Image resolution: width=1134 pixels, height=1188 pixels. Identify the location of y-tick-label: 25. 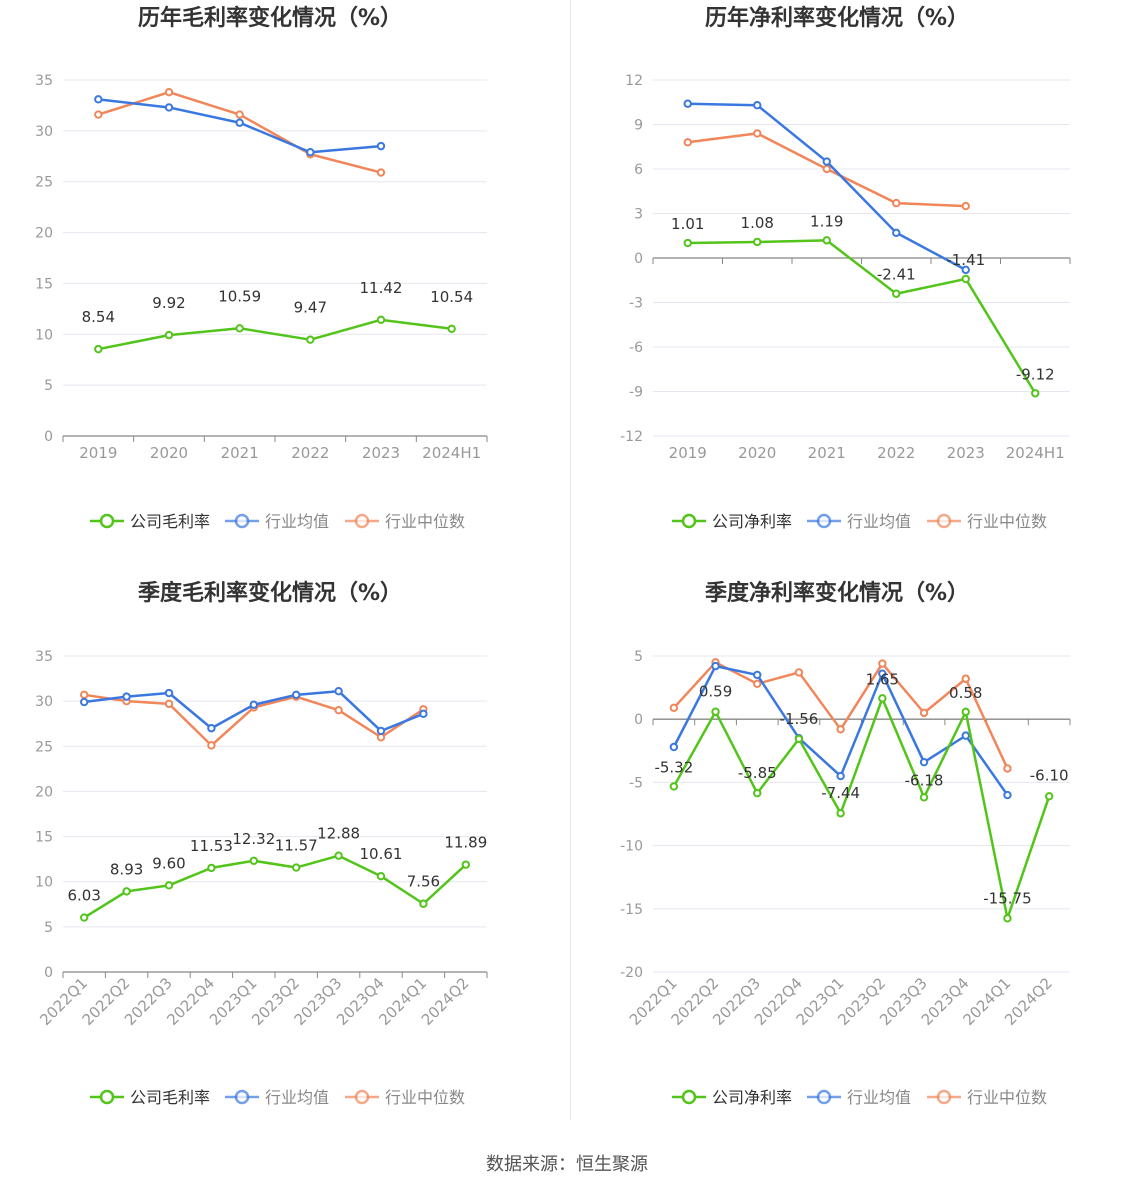
(44, 747).